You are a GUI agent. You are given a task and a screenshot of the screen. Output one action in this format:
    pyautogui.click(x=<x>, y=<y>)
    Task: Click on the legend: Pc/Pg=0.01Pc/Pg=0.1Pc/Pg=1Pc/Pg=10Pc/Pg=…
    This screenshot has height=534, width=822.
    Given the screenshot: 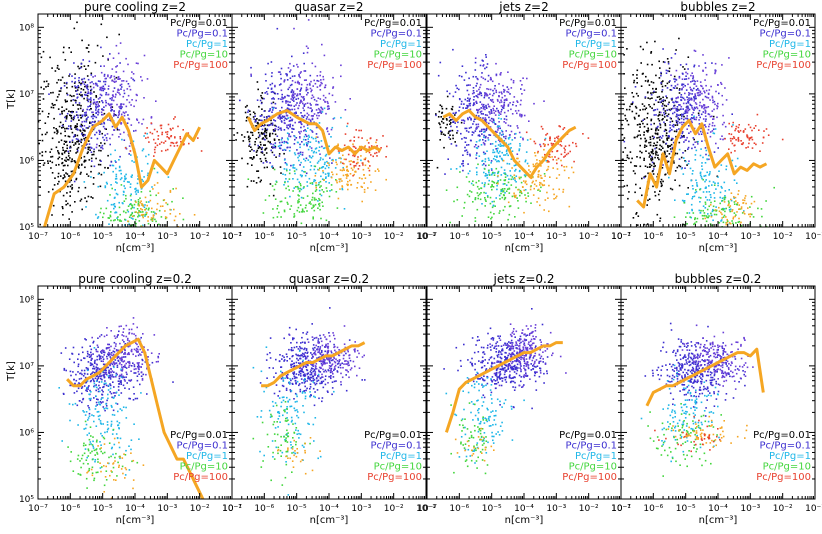 What is the action you would take?
    pyautogui.click(x=393, y=44)
    